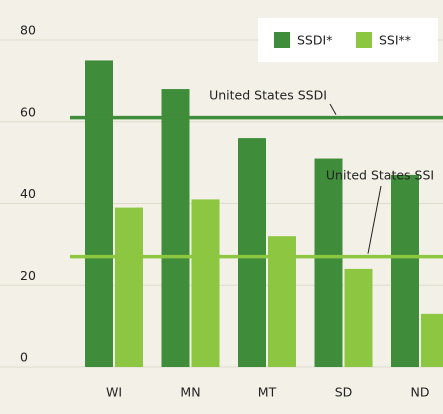 Image resolution: width=443 pixels, height=414 pixels. Describe the element at coordinates (28, 111) in the screenshot. I see `y-tick-label: 60` at that location.